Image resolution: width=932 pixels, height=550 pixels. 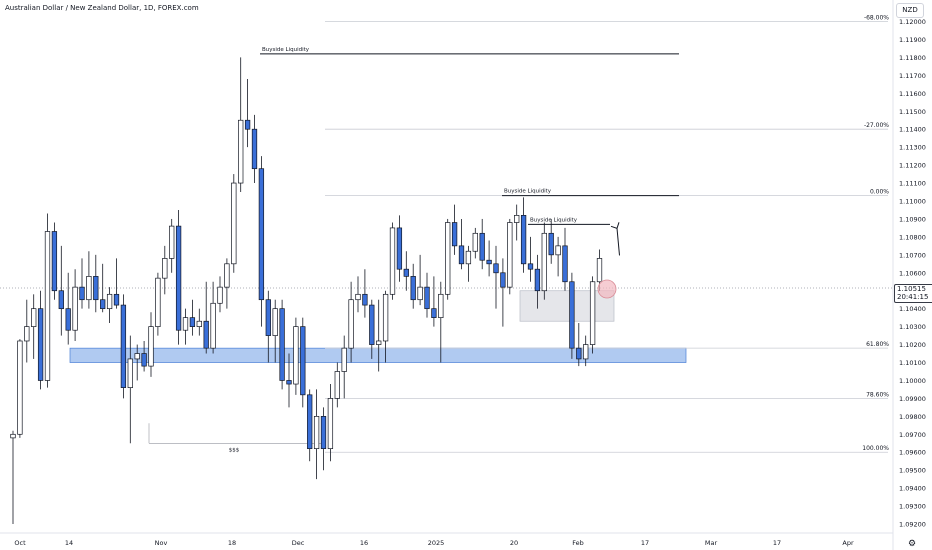 What do you see at coordinates (615, 225) in the screenshot?
I see `arrow-head` at bounding box center [615, 225].